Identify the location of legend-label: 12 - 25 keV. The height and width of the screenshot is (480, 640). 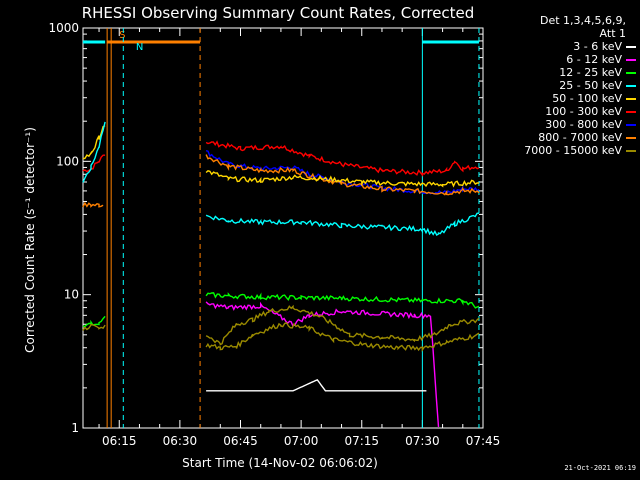
(590, 72).